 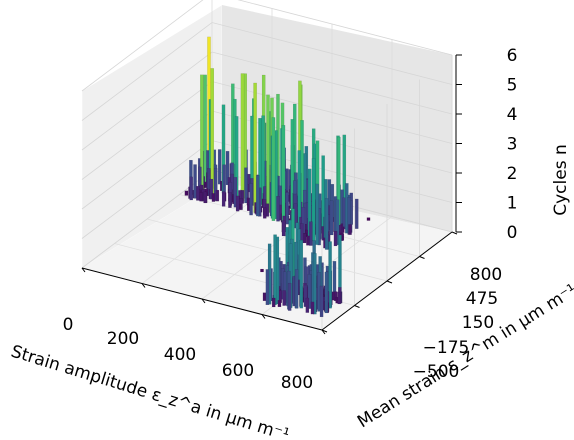 What do you see at coordinates (512, 174) in the screenshot?
I see `z-tick-label: 2` at bounding box center [512, 174].